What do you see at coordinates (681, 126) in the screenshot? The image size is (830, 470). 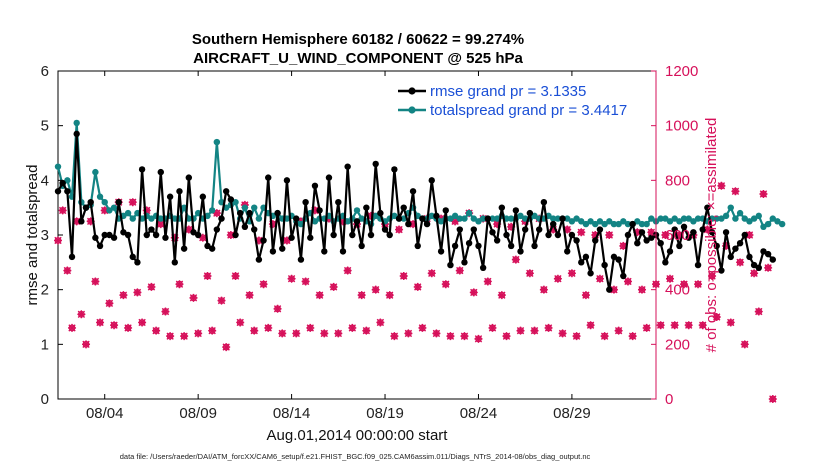 I see `y-tick-label-right: 1000` at bounding box center [681, 126].